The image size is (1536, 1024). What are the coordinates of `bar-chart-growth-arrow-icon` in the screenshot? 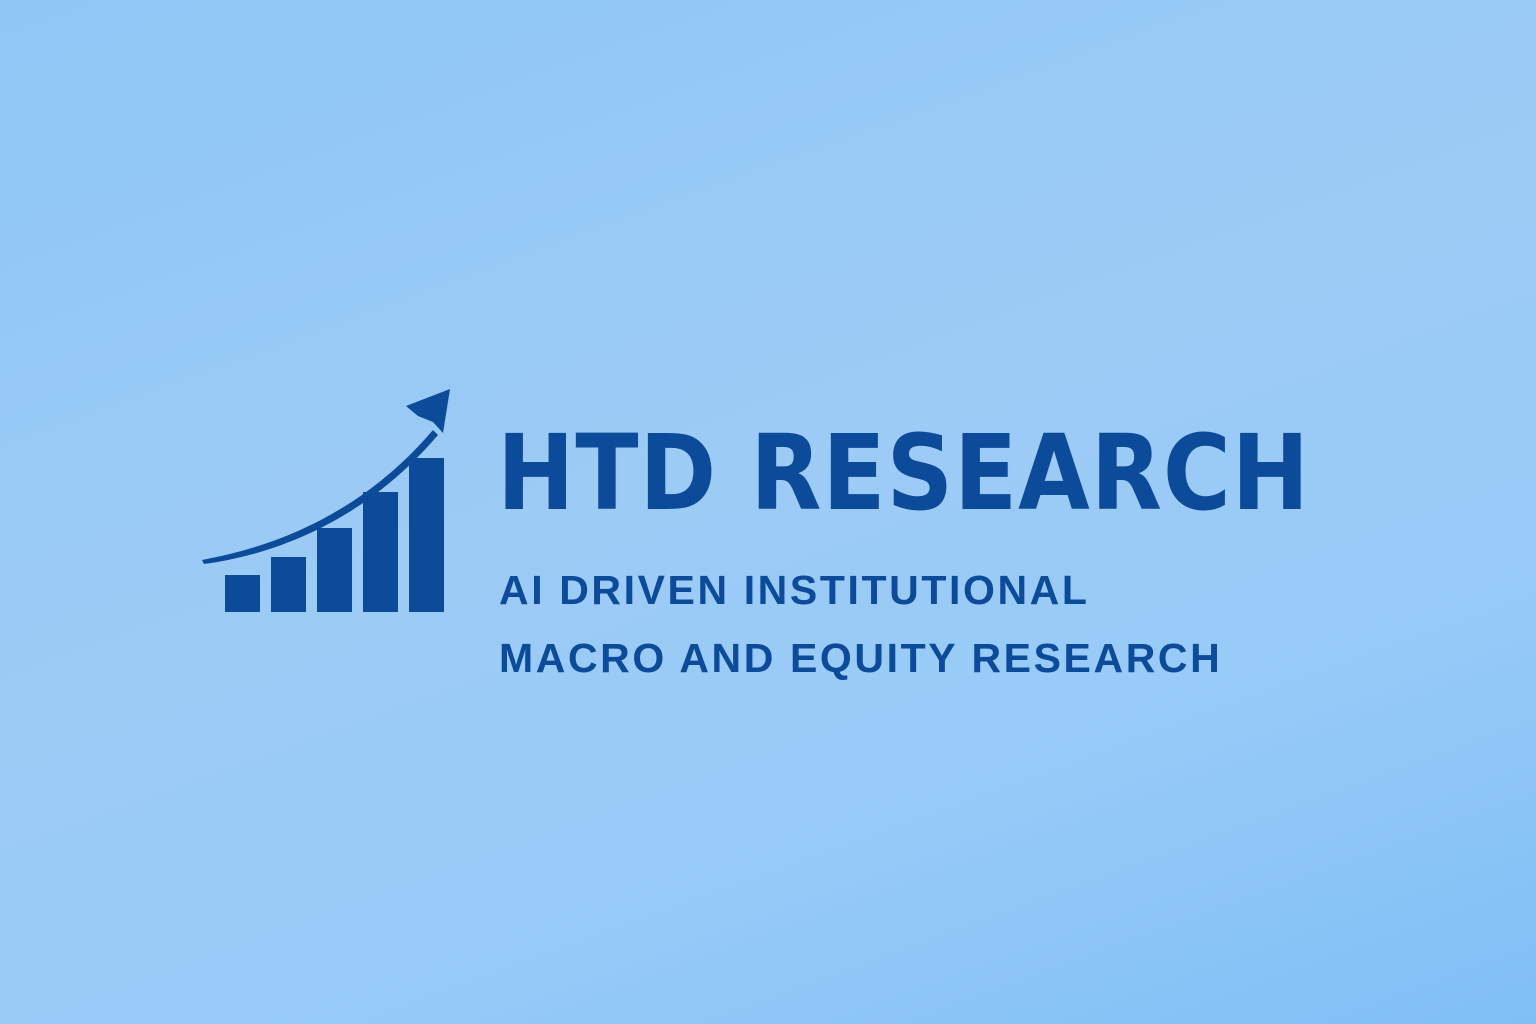 It's located at (326, 500).